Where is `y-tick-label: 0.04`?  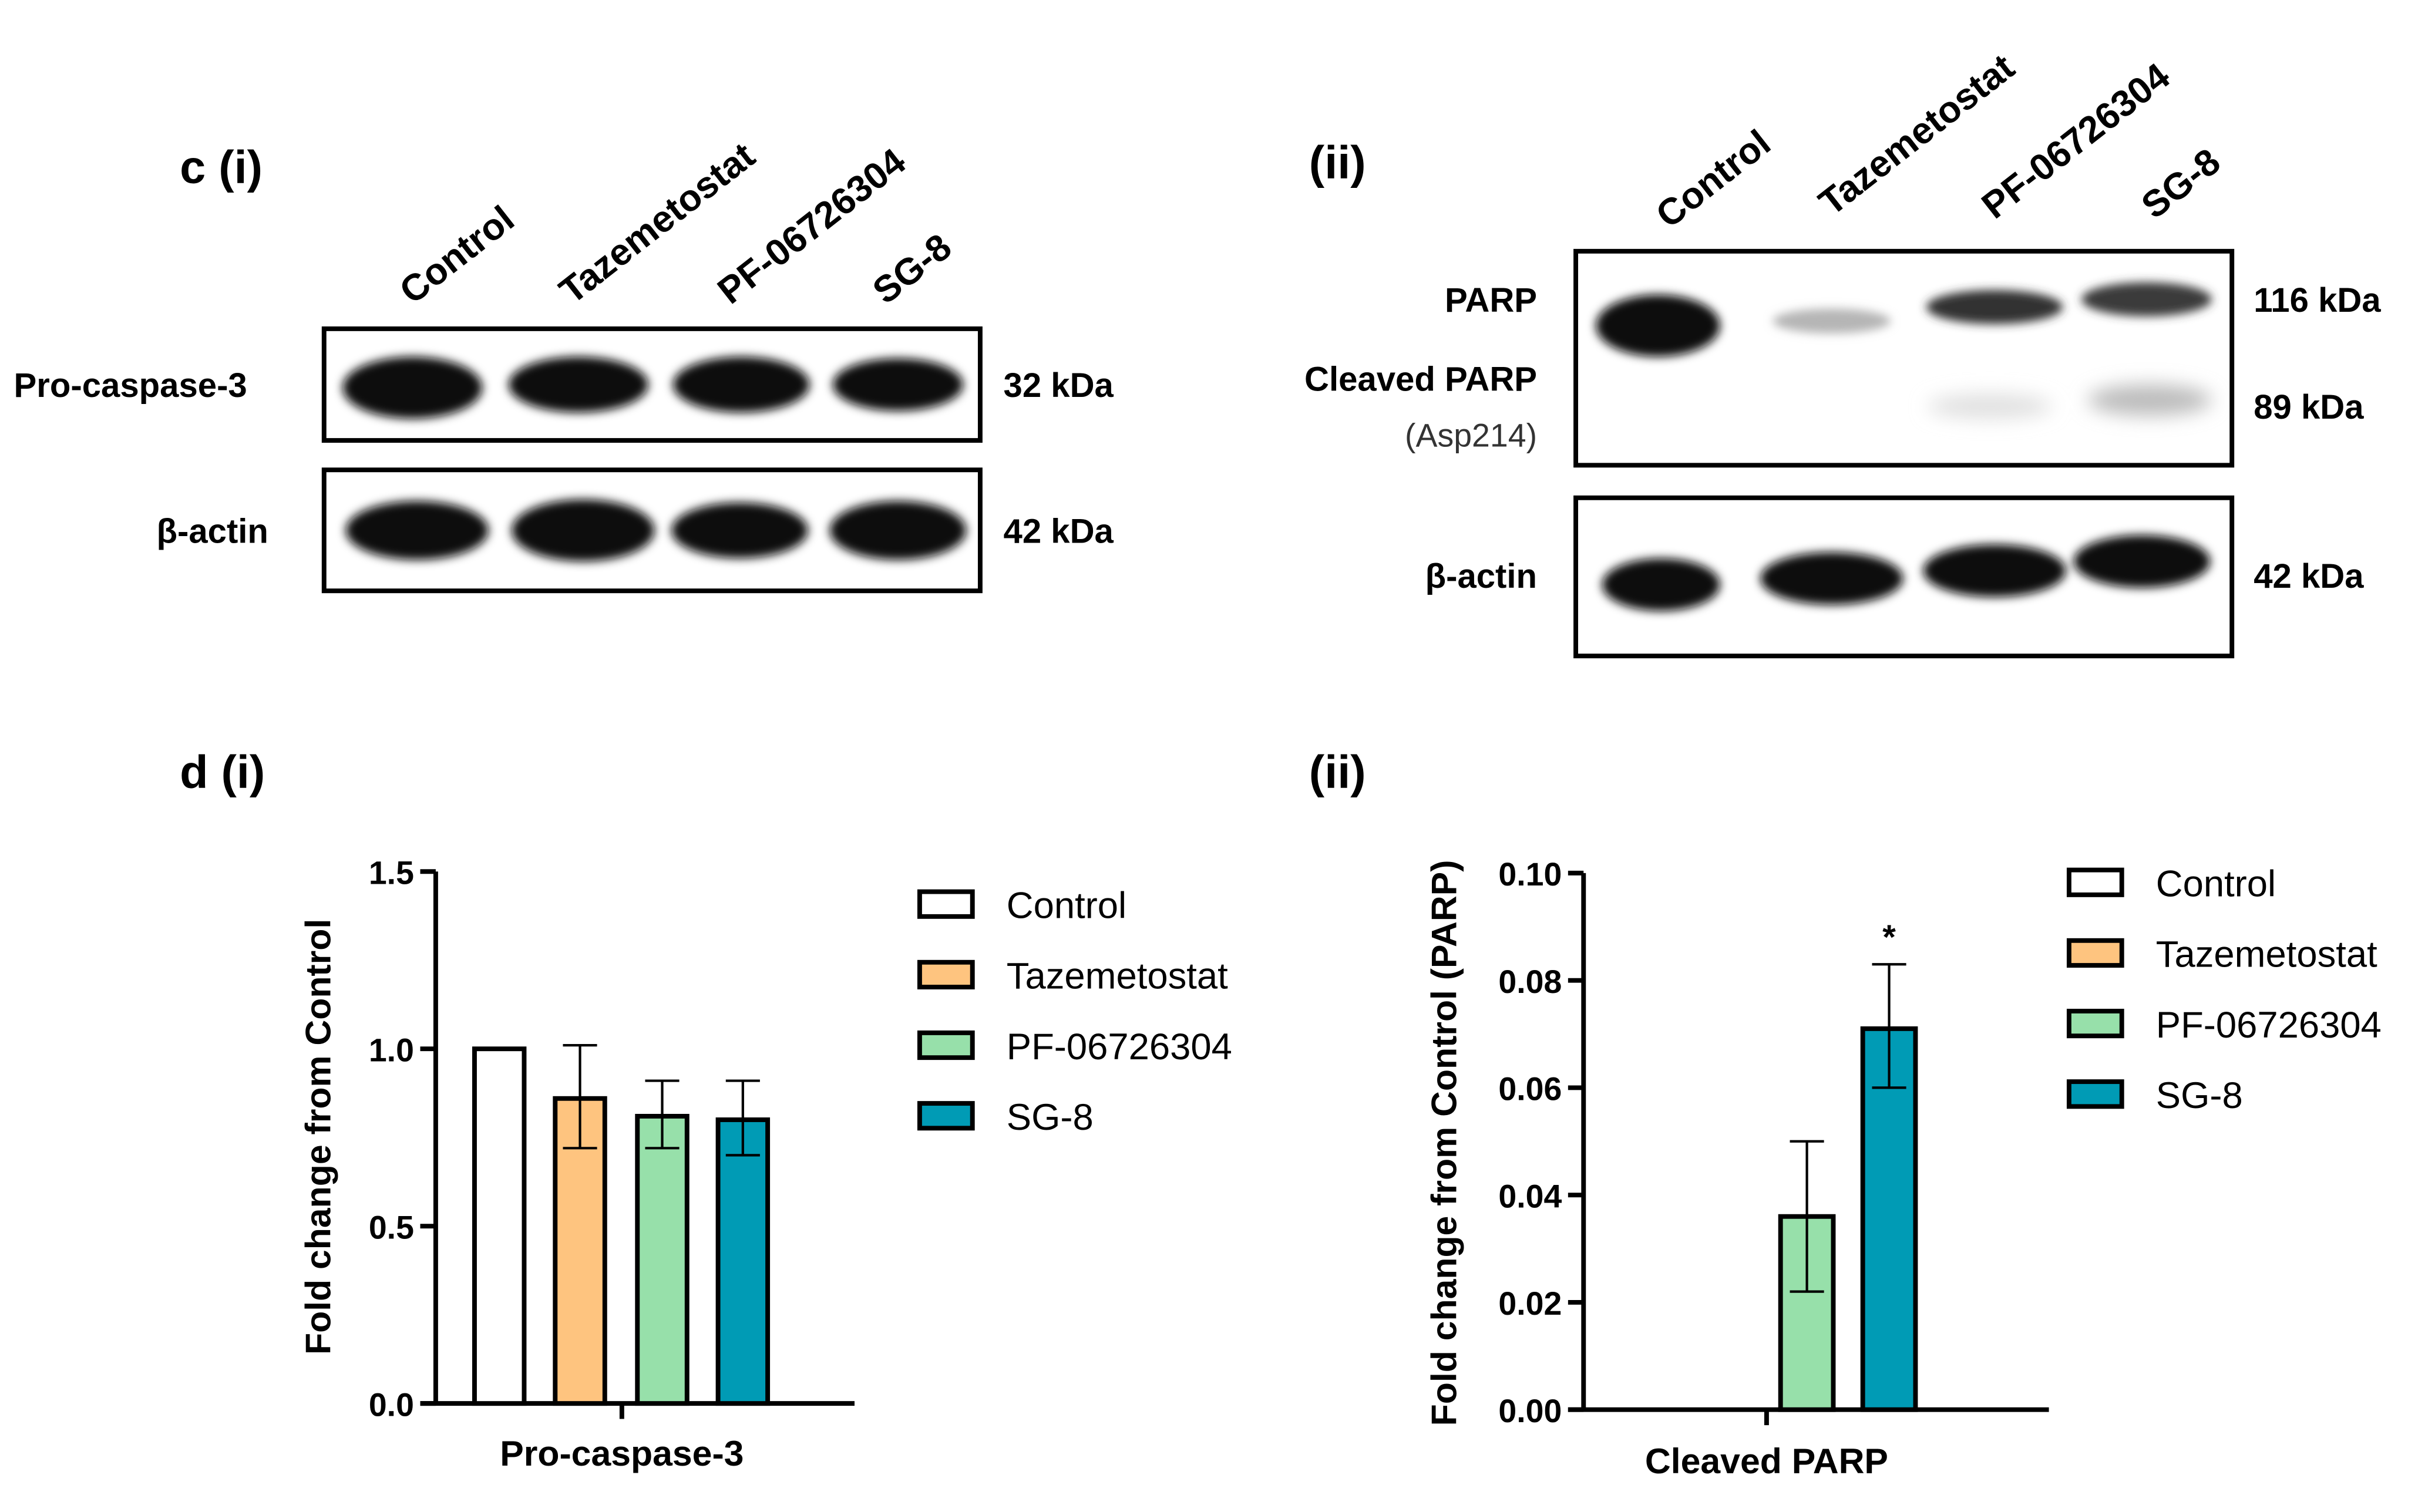
y-tick-label: 0.04 is located at coordinates (1530, 1196).